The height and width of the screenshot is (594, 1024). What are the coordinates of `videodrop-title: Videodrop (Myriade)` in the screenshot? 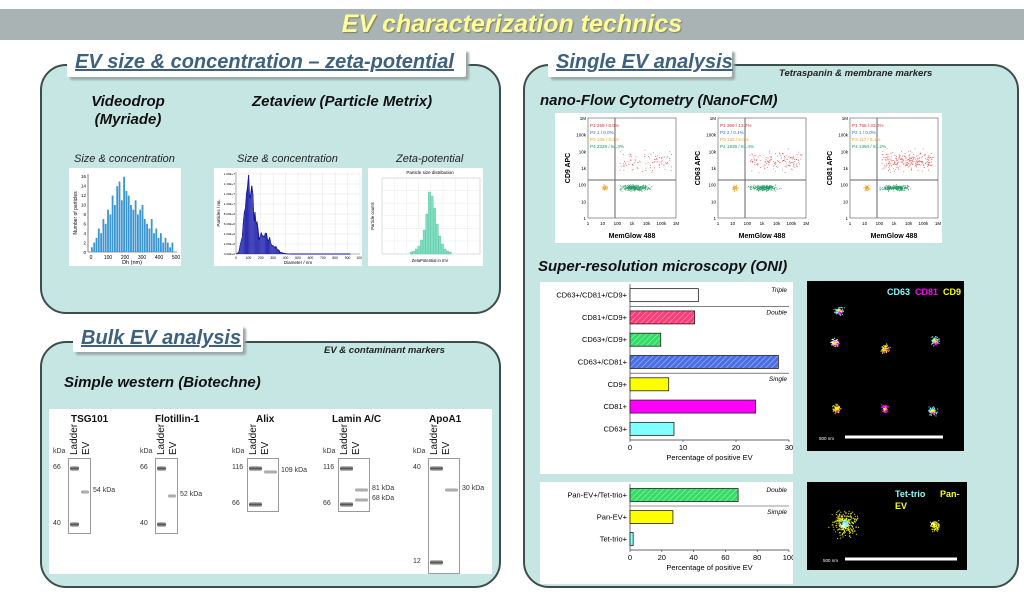 It's located at (128, 110).